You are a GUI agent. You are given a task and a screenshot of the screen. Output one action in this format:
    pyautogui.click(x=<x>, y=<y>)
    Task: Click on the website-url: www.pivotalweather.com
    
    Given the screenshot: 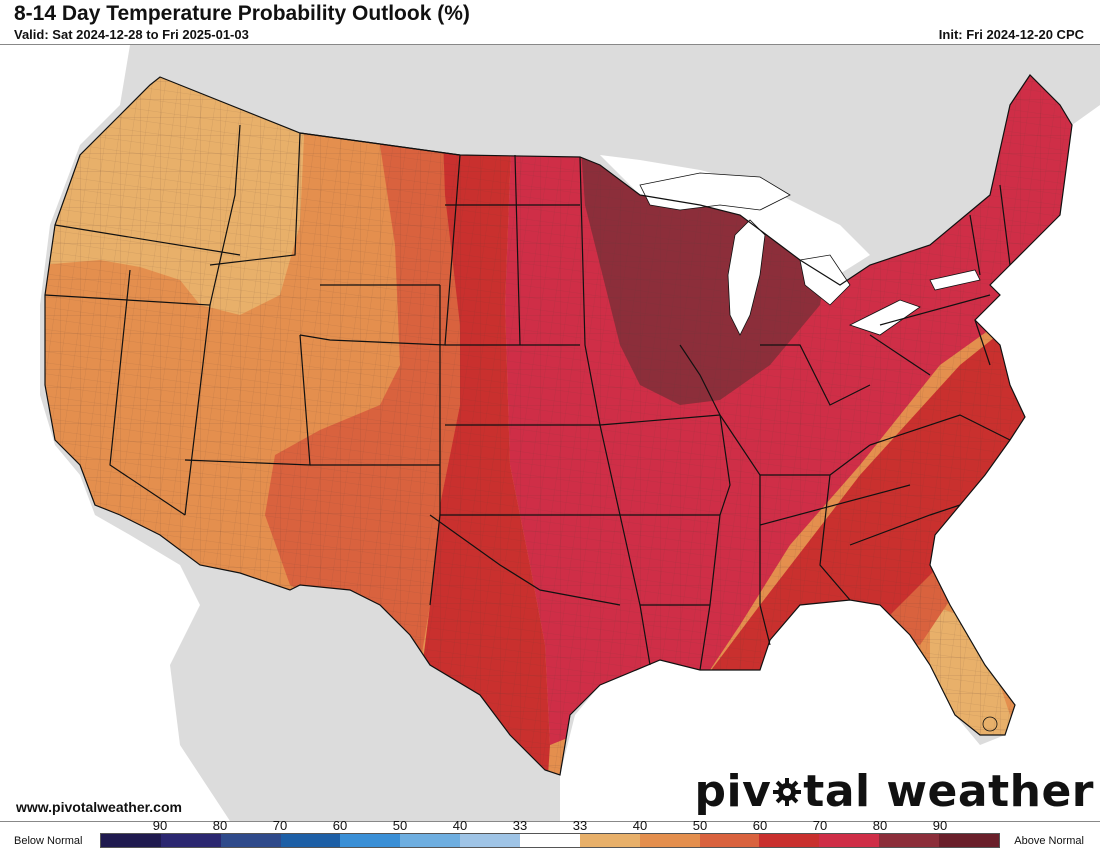 What is the action you would take?
    pyautogui.click(x=99, y=807)
    